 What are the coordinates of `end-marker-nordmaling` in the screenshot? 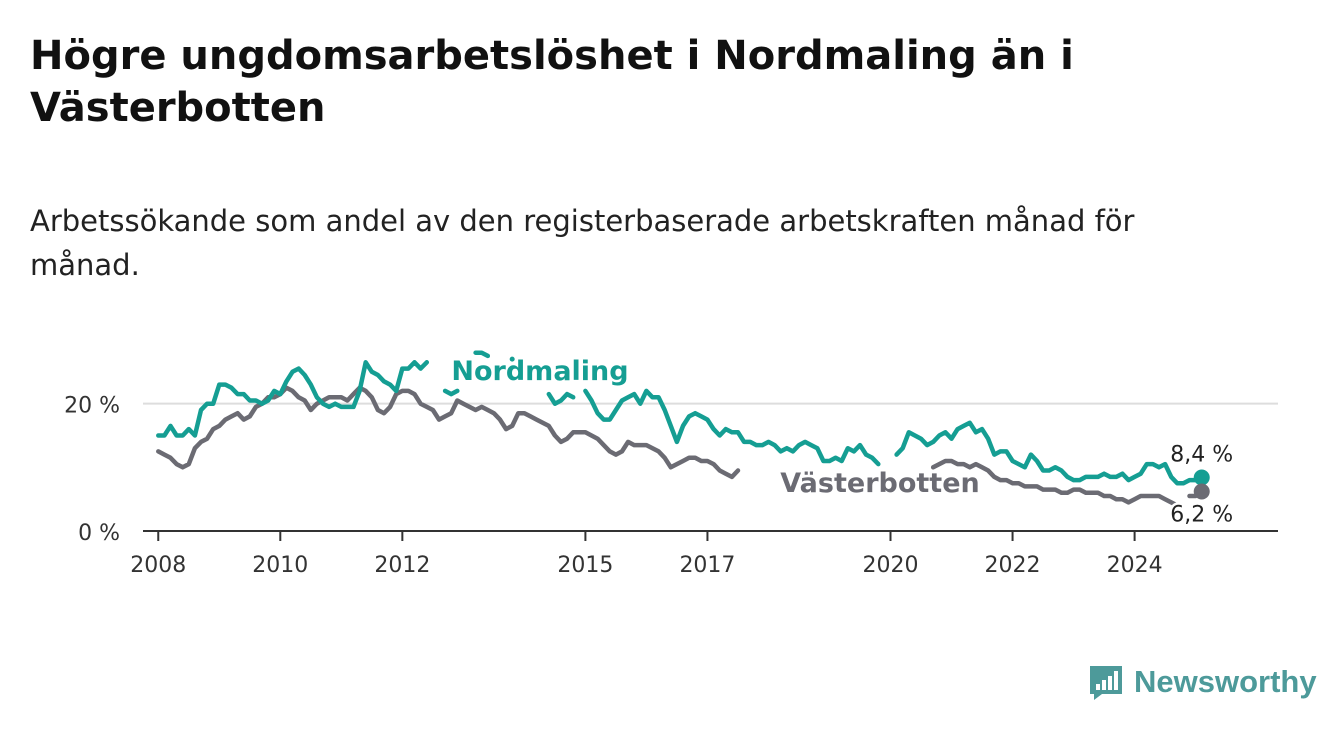 It's located at (1201, 477).